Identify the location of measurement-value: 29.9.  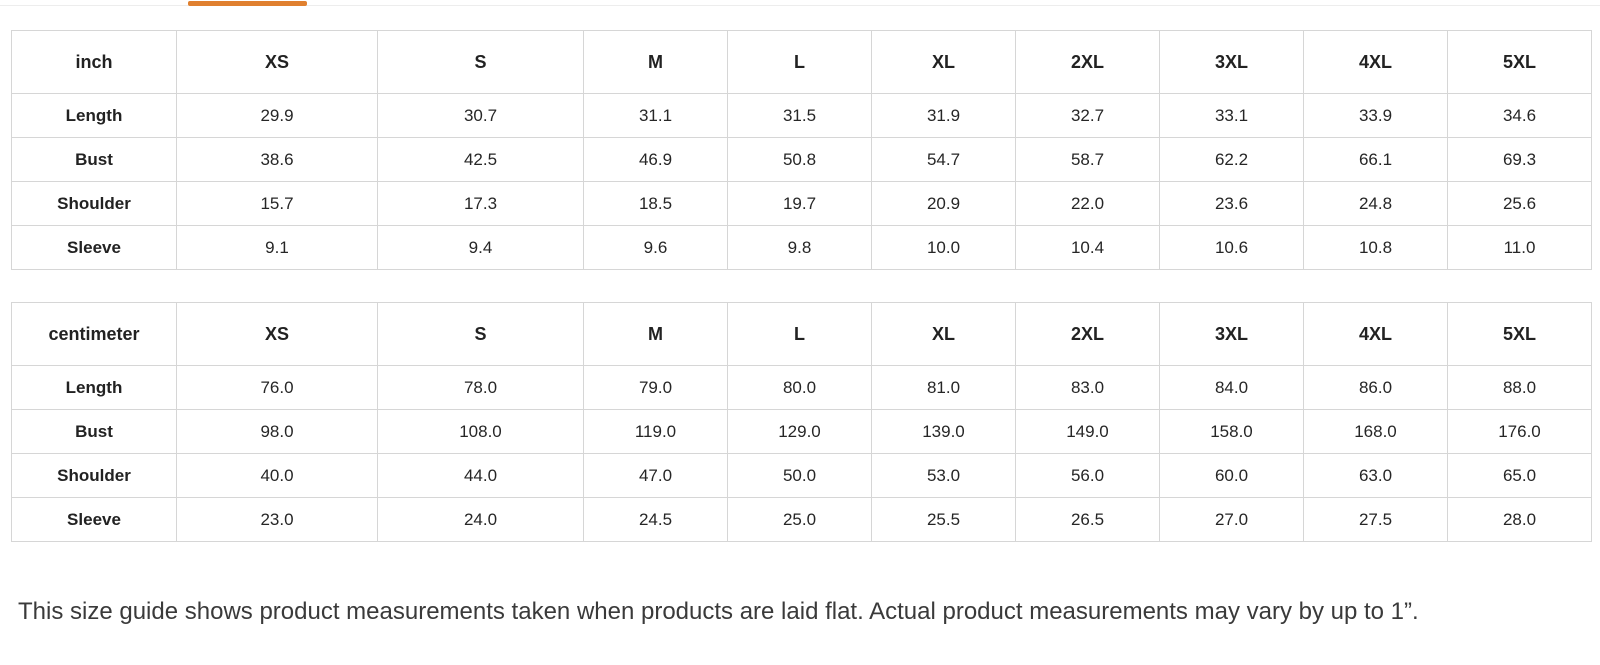
(277, 115).